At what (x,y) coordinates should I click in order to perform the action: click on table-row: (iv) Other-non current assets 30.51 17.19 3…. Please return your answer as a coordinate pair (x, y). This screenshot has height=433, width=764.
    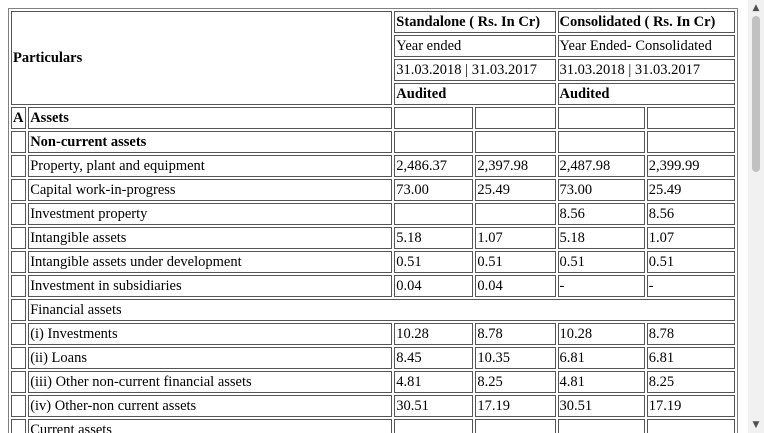
    Looking at the image, I should click on (373, 406).